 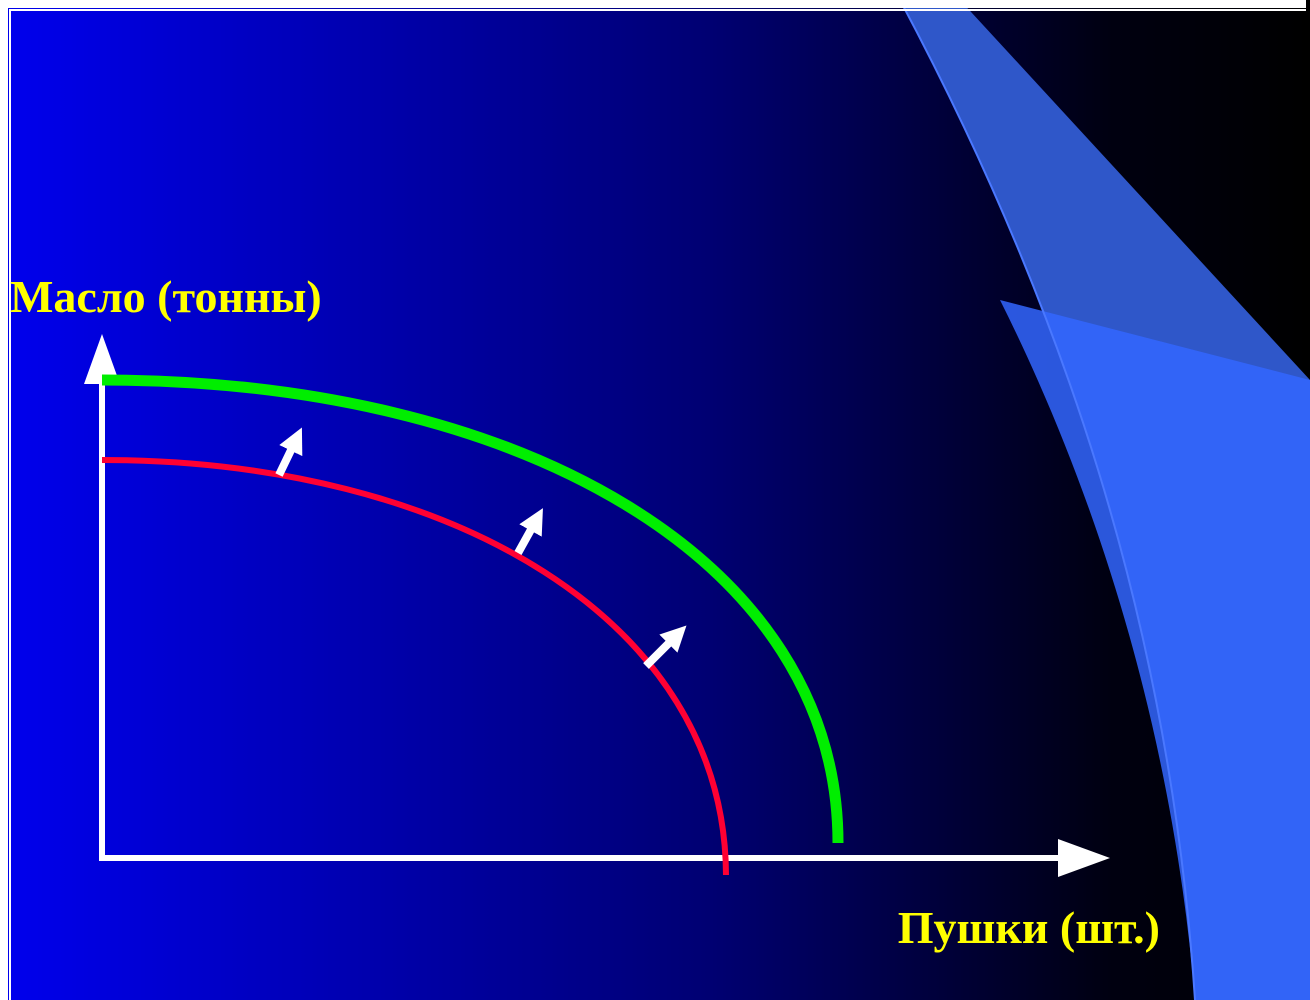 I want to click on y-axis-arrowhead, so click(x=102, y=359).